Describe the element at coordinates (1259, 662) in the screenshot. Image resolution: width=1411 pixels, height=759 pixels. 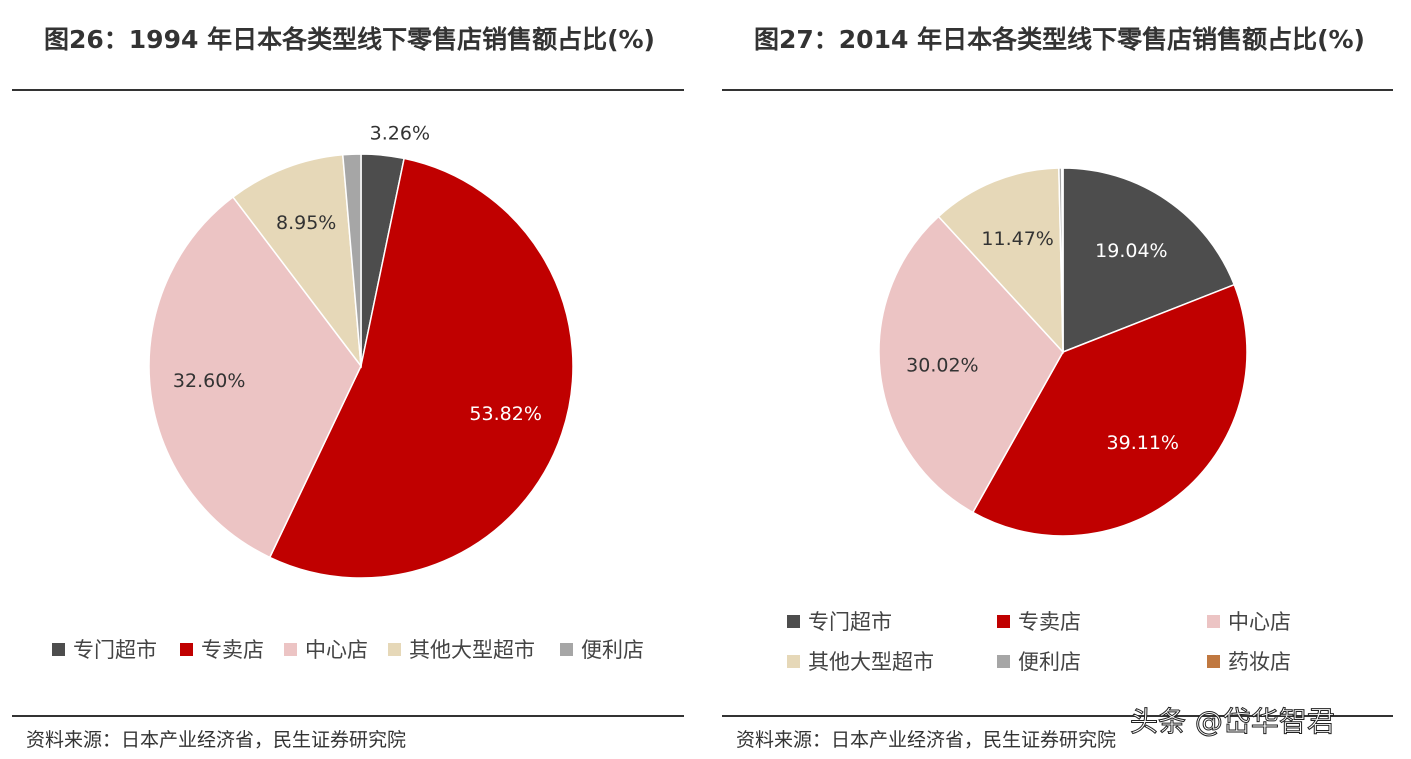
I see `legend-label: 药妆店` at that location.